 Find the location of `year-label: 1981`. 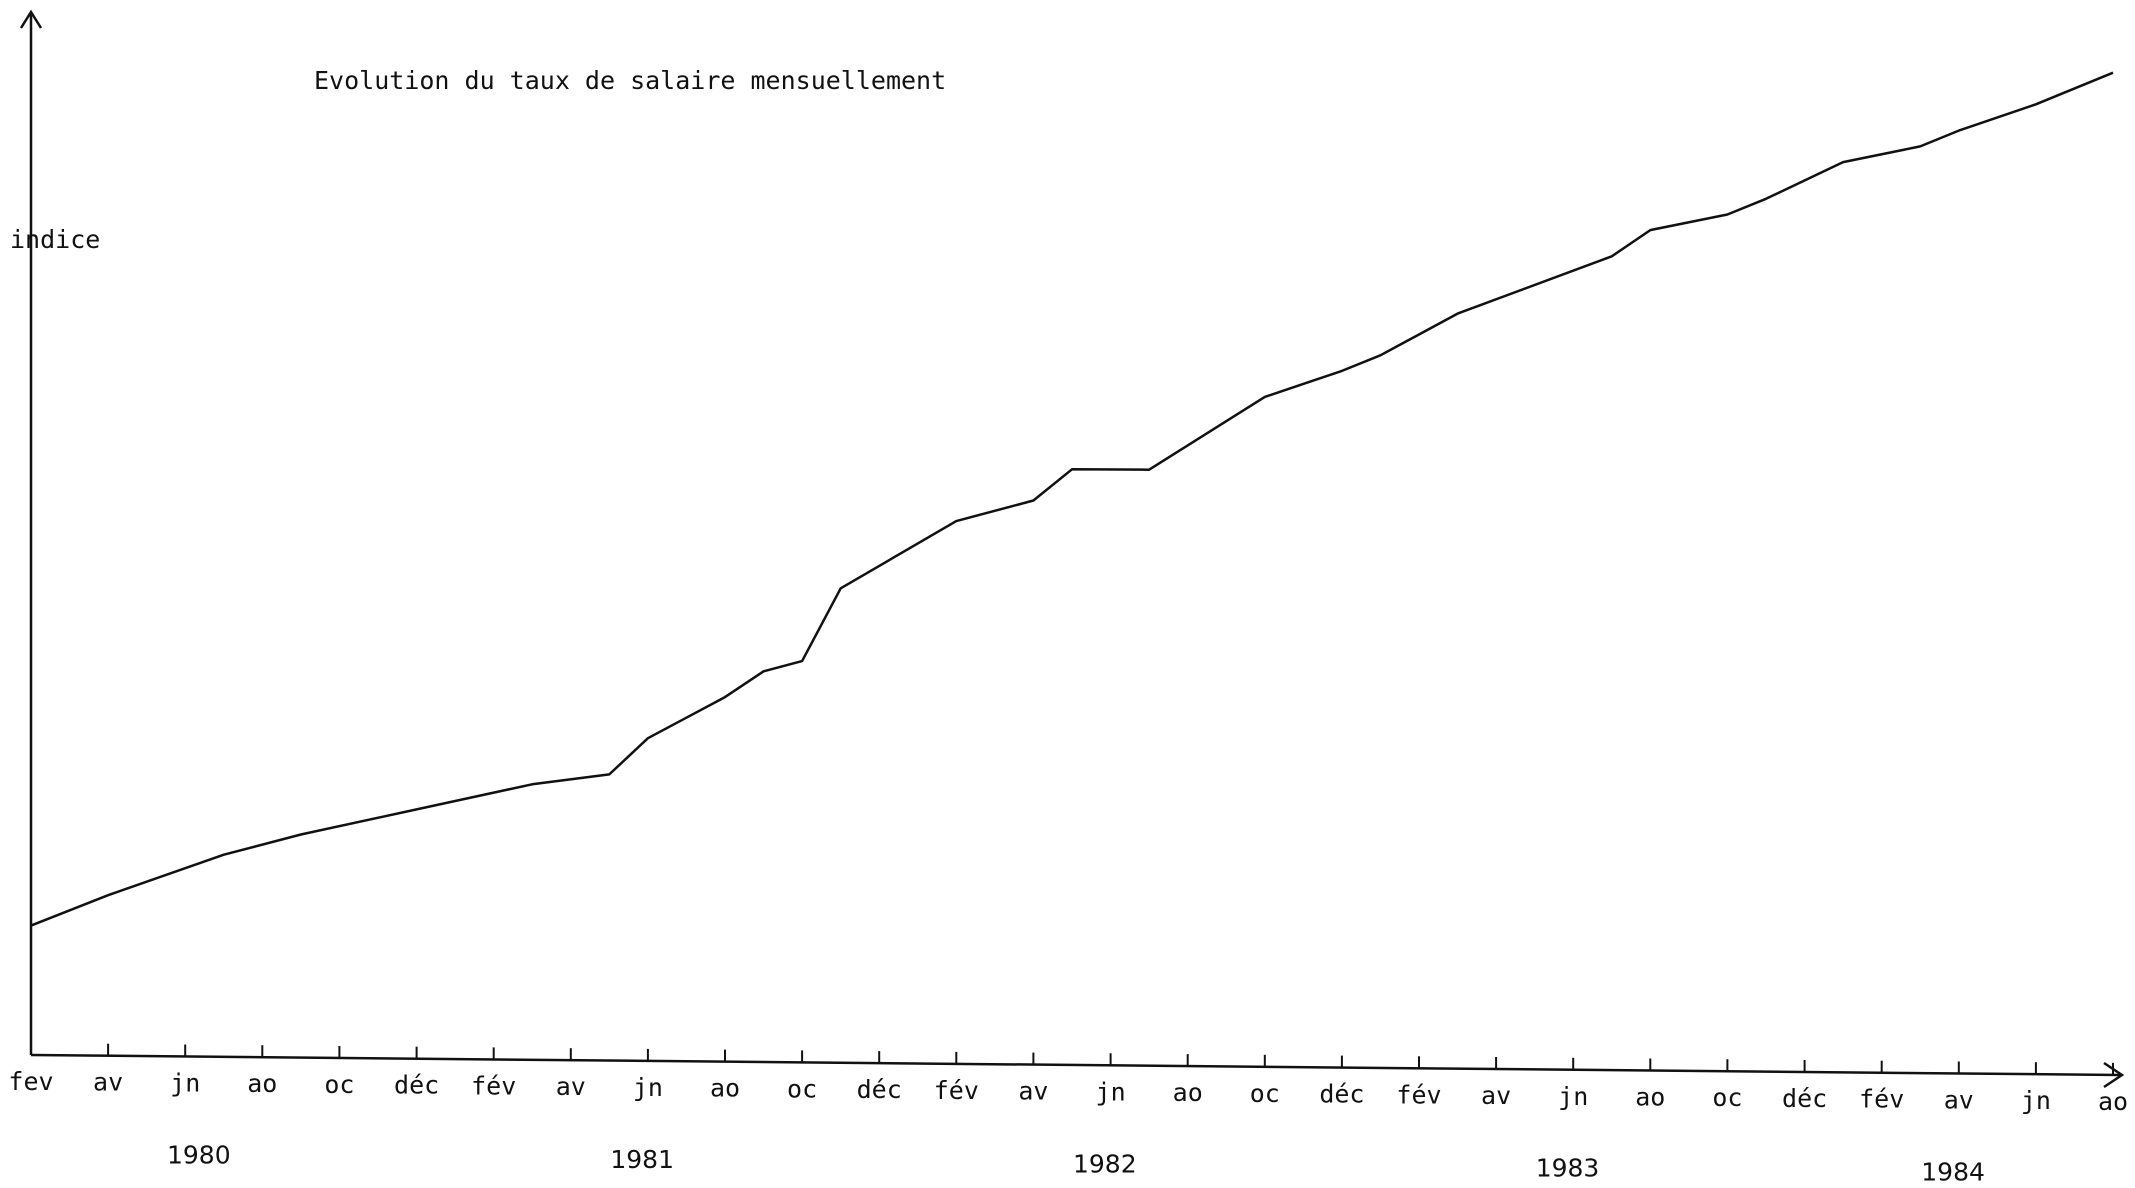

year-label: 1981 is located at coordinates (642, 1159).